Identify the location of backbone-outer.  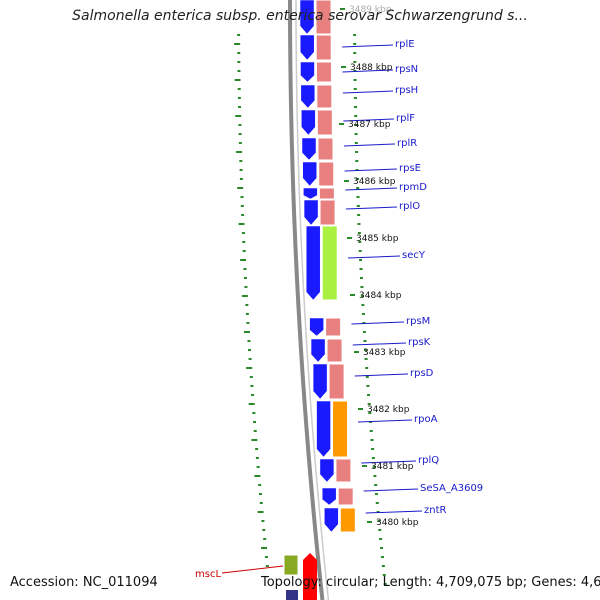
(306, 300).